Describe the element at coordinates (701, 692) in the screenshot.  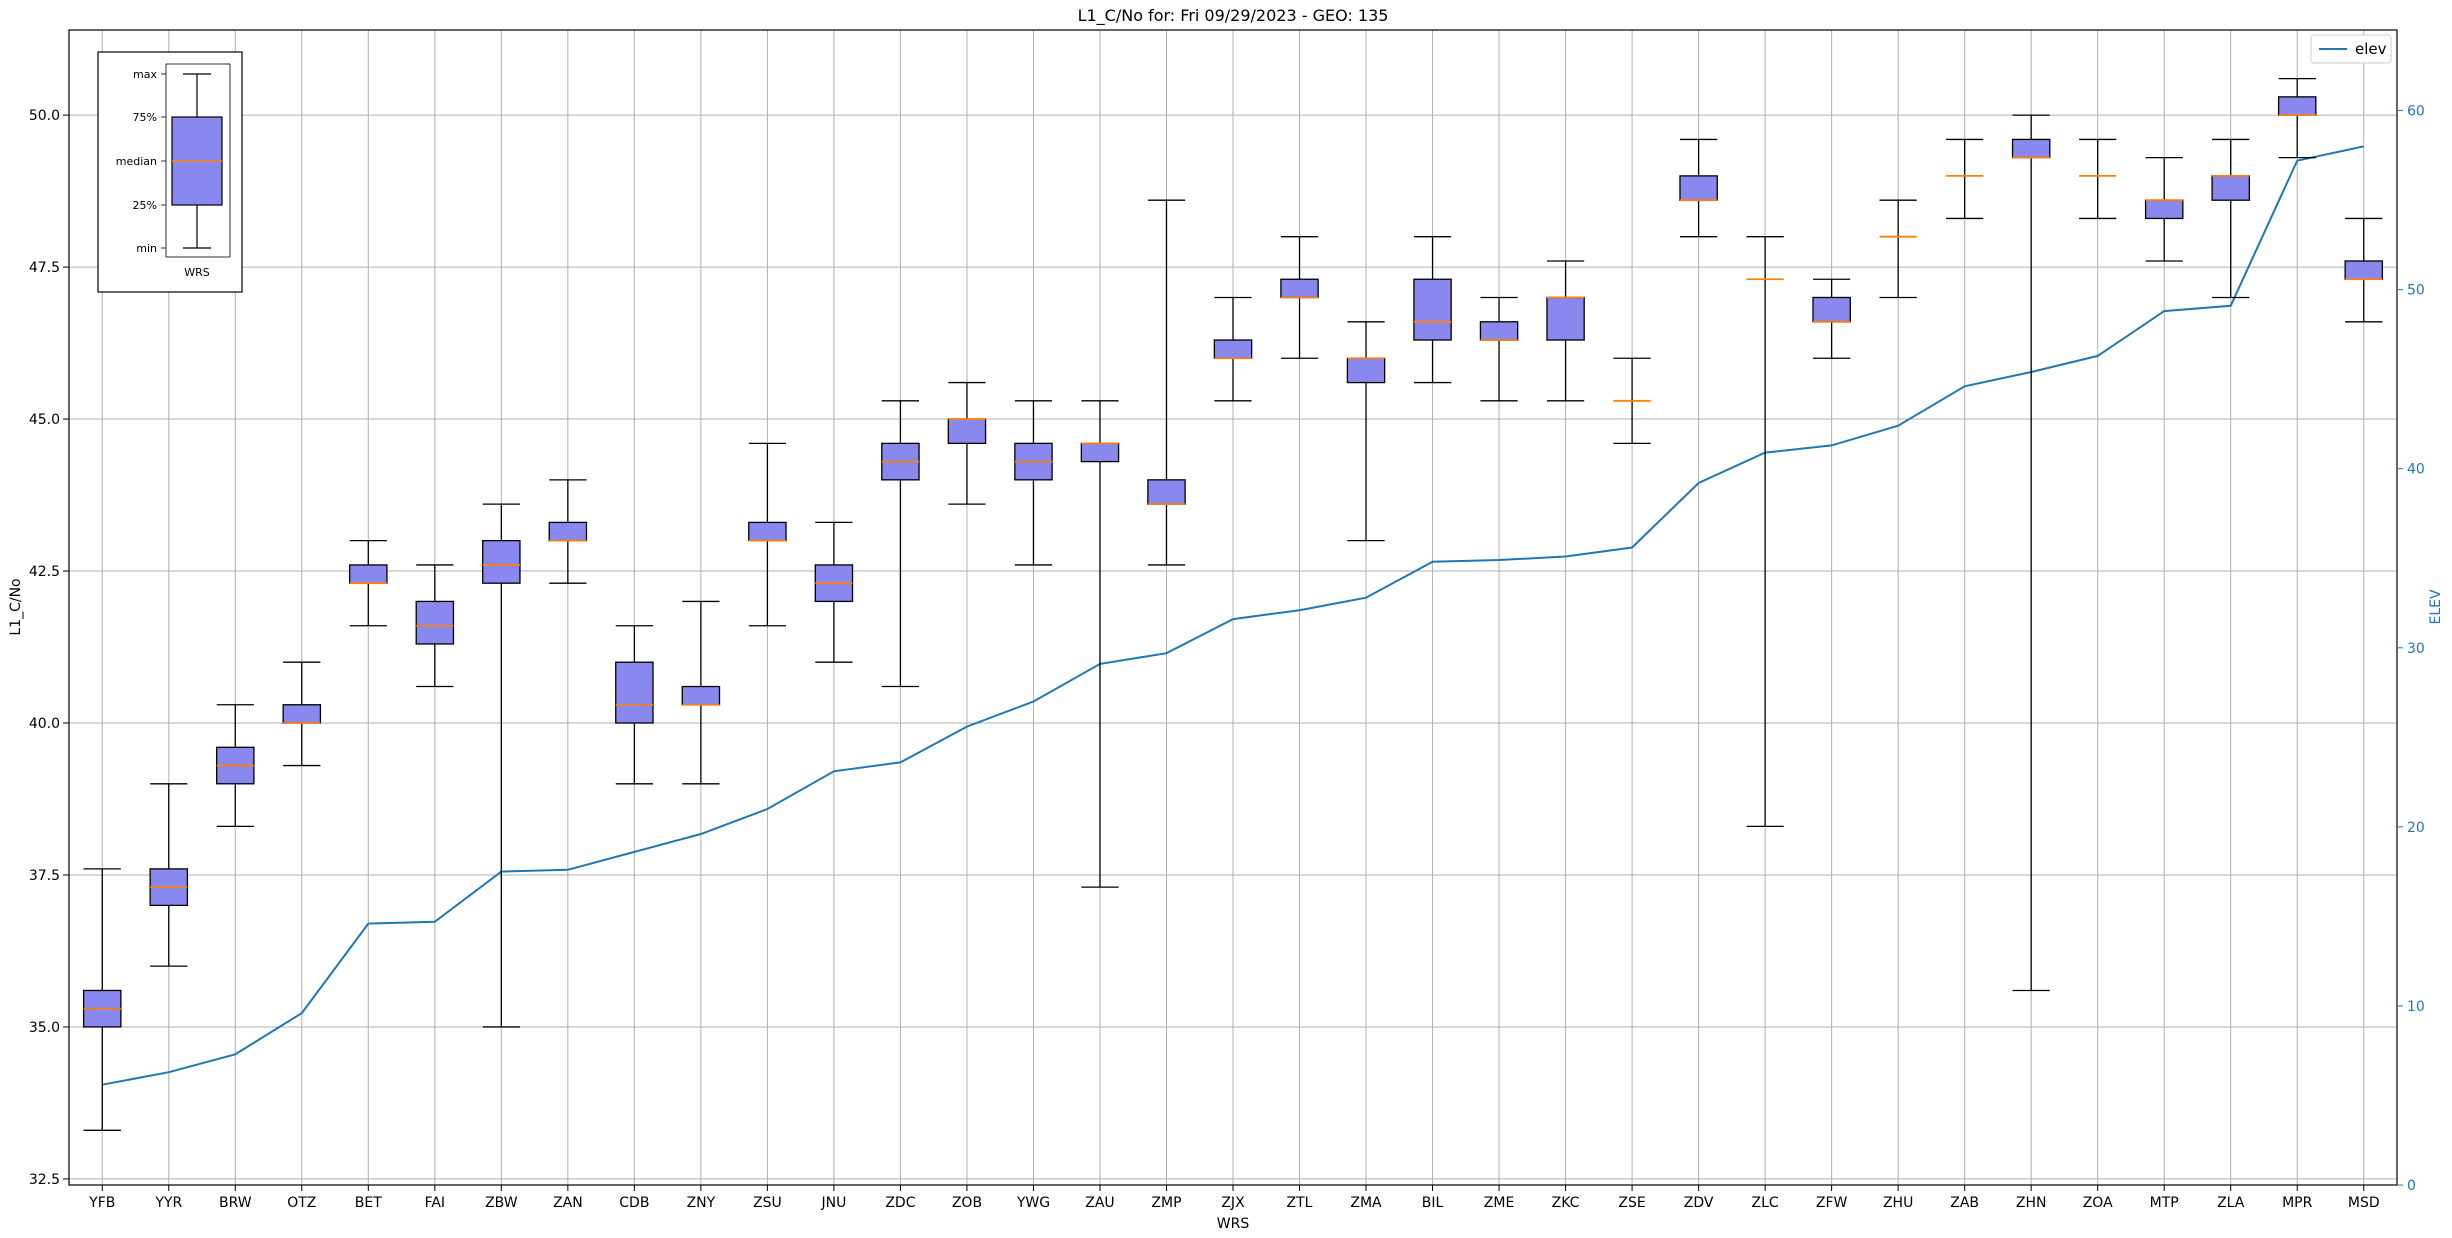
I see `box-zny` at that location.